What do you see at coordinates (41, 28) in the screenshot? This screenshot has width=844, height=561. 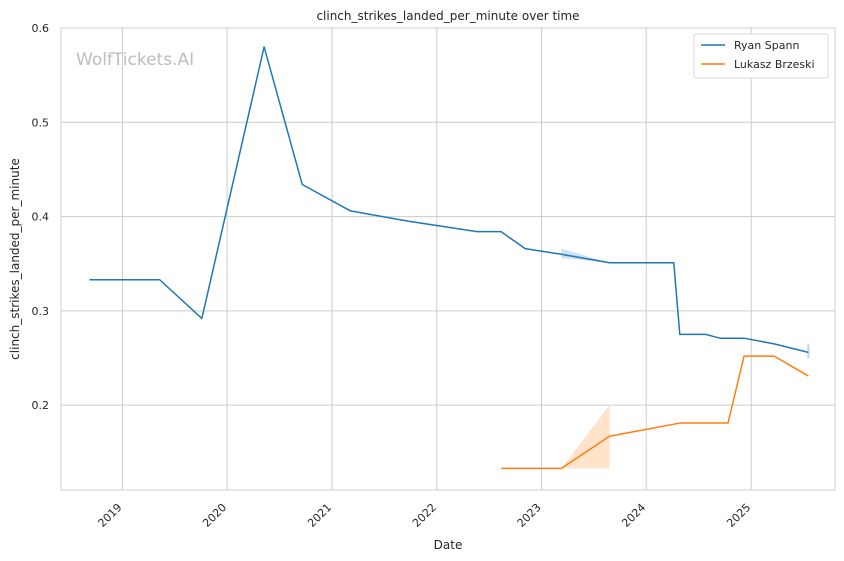 I see `y-tick-label: 0.6` at bounding box center [41, 28].